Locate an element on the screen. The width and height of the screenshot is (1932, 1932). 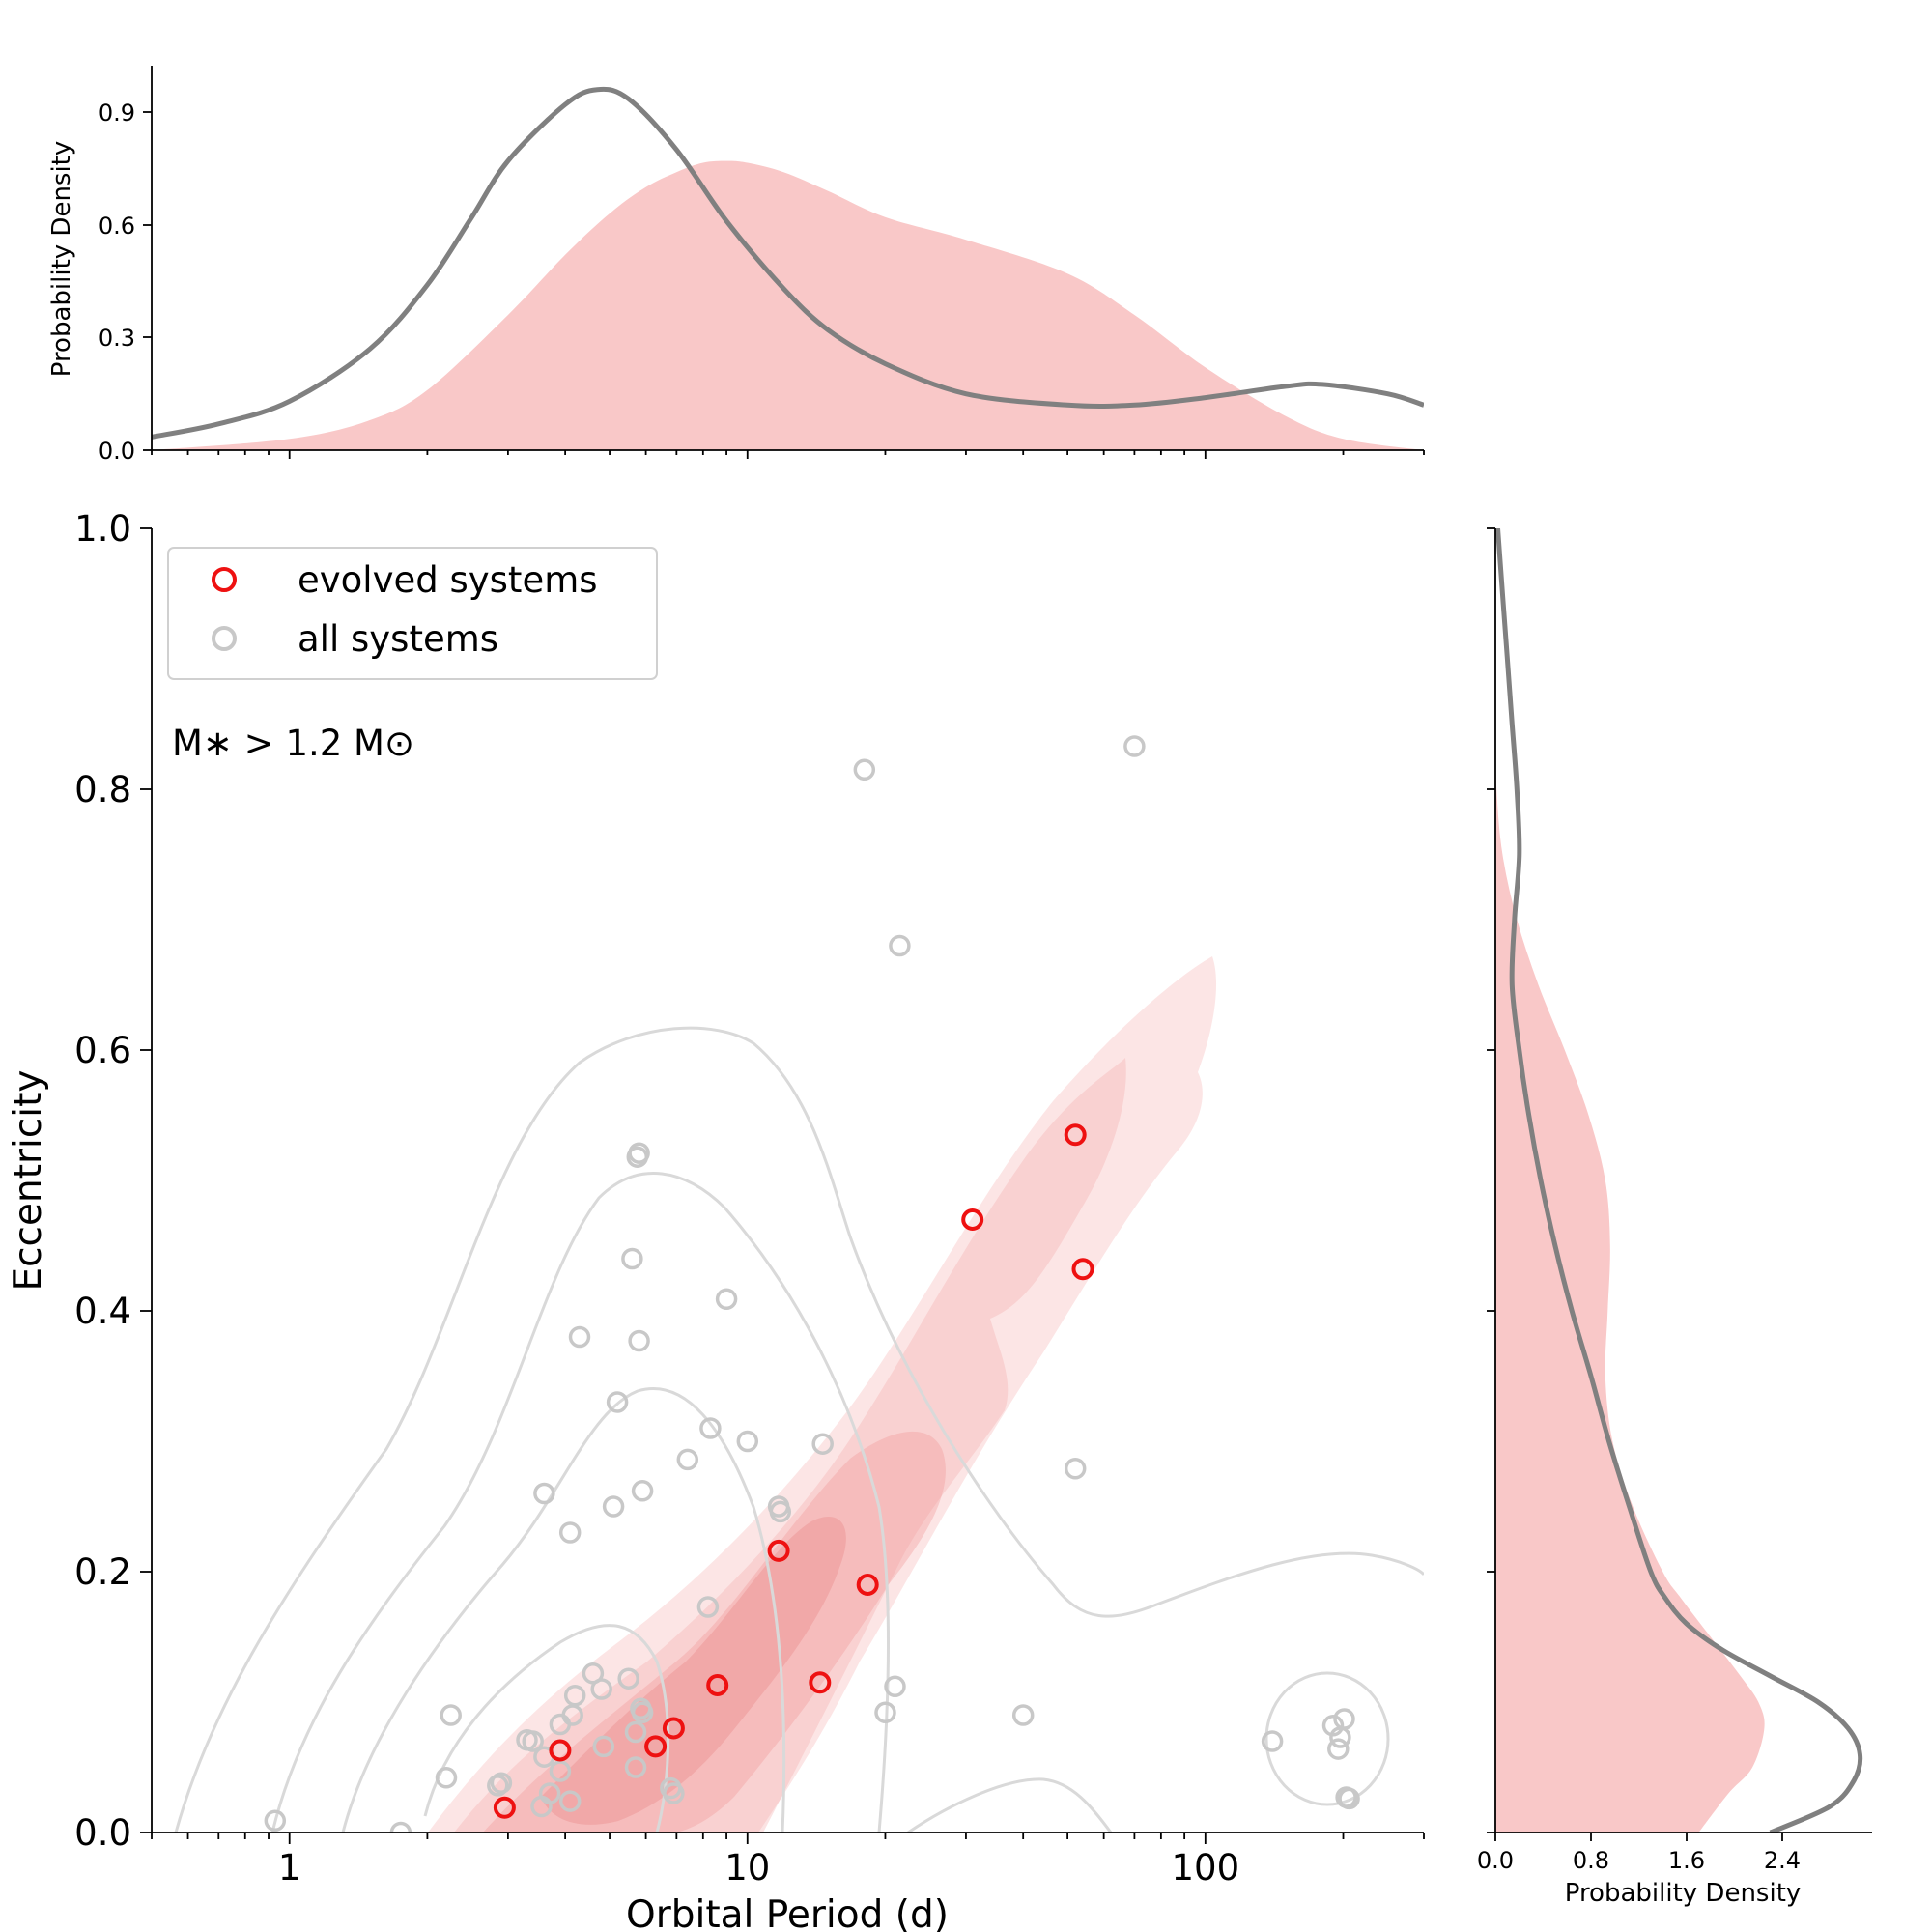
top-y-tick-label: 0.6 is located at coordinates (117, 226).